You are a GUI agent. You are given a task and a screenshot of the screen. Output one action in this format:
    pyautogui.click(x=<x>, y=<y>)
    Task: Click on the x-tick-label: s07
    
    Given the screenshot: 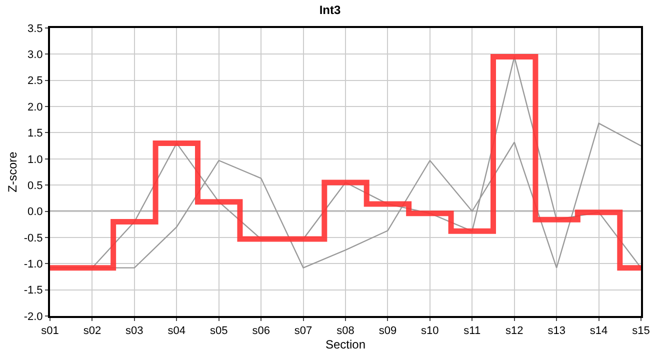 What is the action you would take?
    pyautogui.click(x=303, y=331)
    